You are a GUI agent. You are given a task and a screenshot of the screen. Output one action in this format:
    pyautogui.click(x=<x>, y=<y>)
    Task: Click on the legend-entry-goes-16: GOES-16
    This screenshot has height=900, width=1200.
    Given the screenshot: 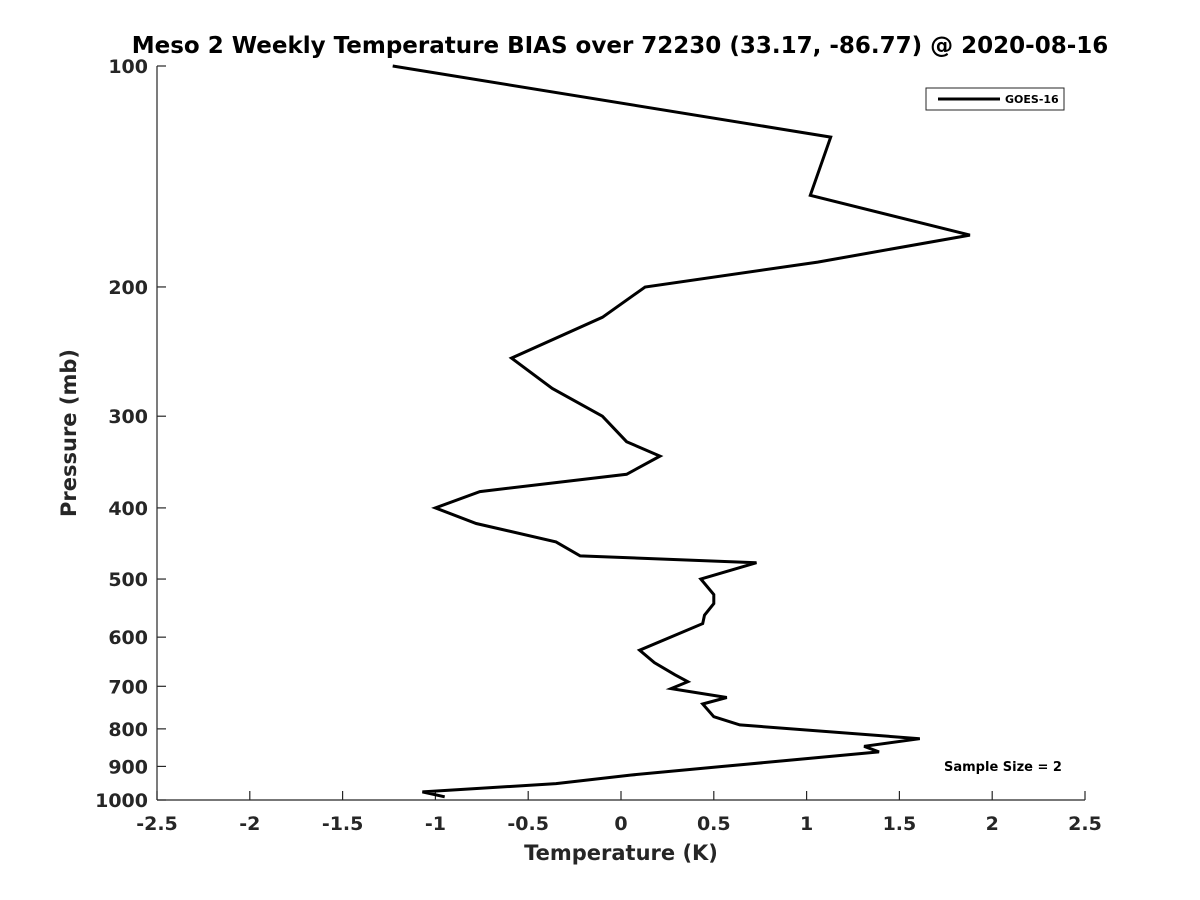 What is the action you would take?
    pyautogui.click(x=1032, y=99)
    